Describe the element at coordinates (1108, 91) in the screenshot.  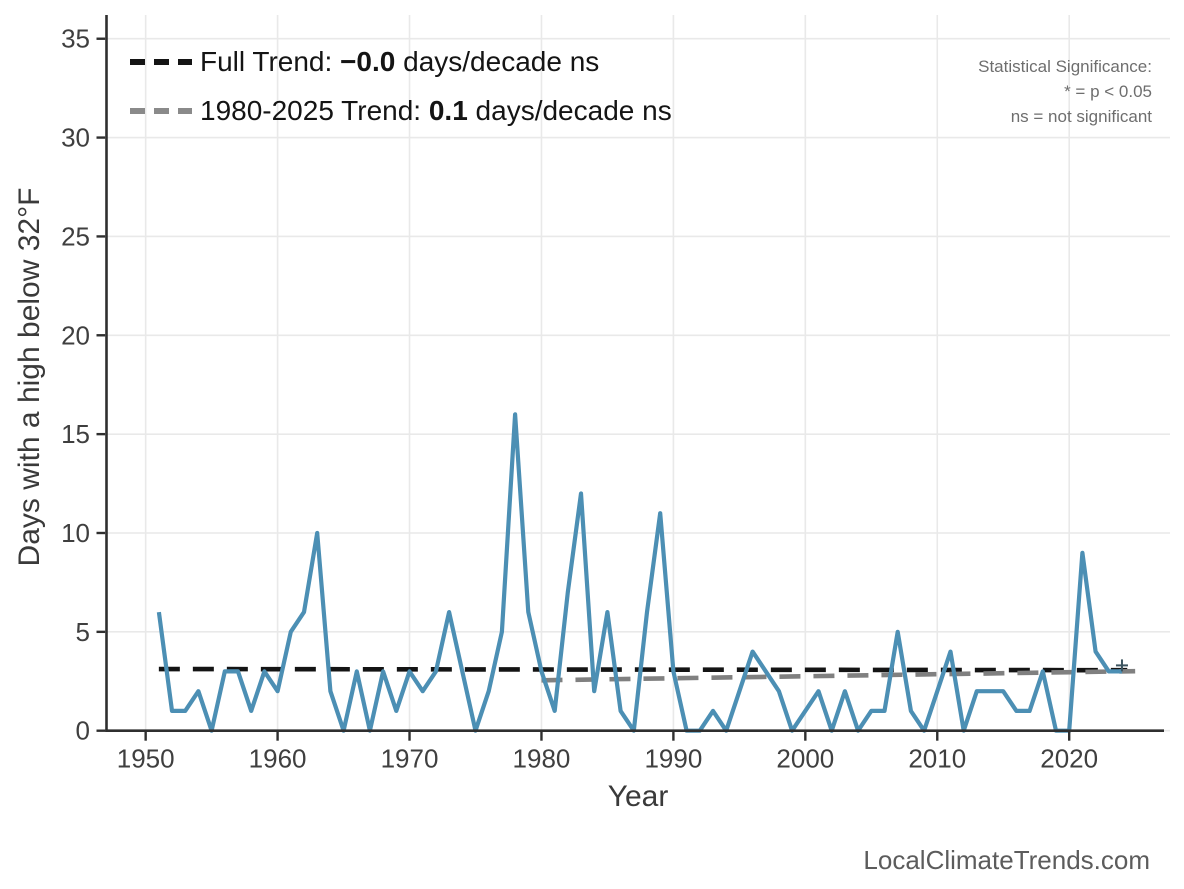
I see `significance-note-star: * = p < 0.05` at that location.